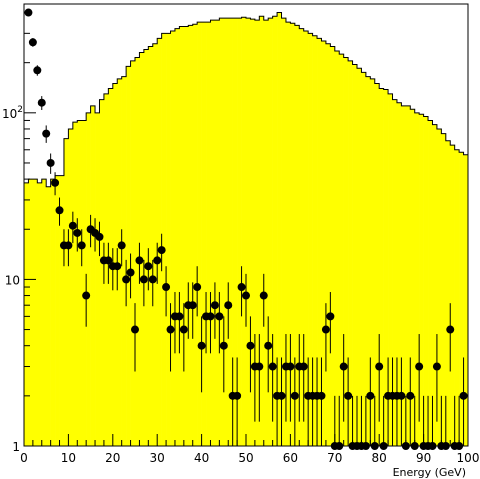 Image resolution: width=480 pixels, height=479 pixels. What do you see at coordinates (12, 280) in the screenshot?
I see `y-tick-label: 10` at bounding box center [12, 280].